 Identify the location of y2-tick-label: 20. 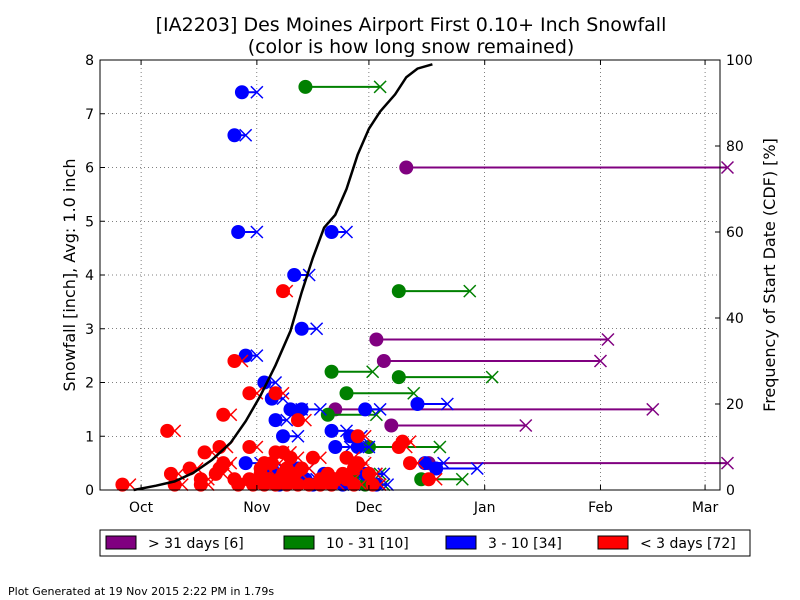
(735, 405).